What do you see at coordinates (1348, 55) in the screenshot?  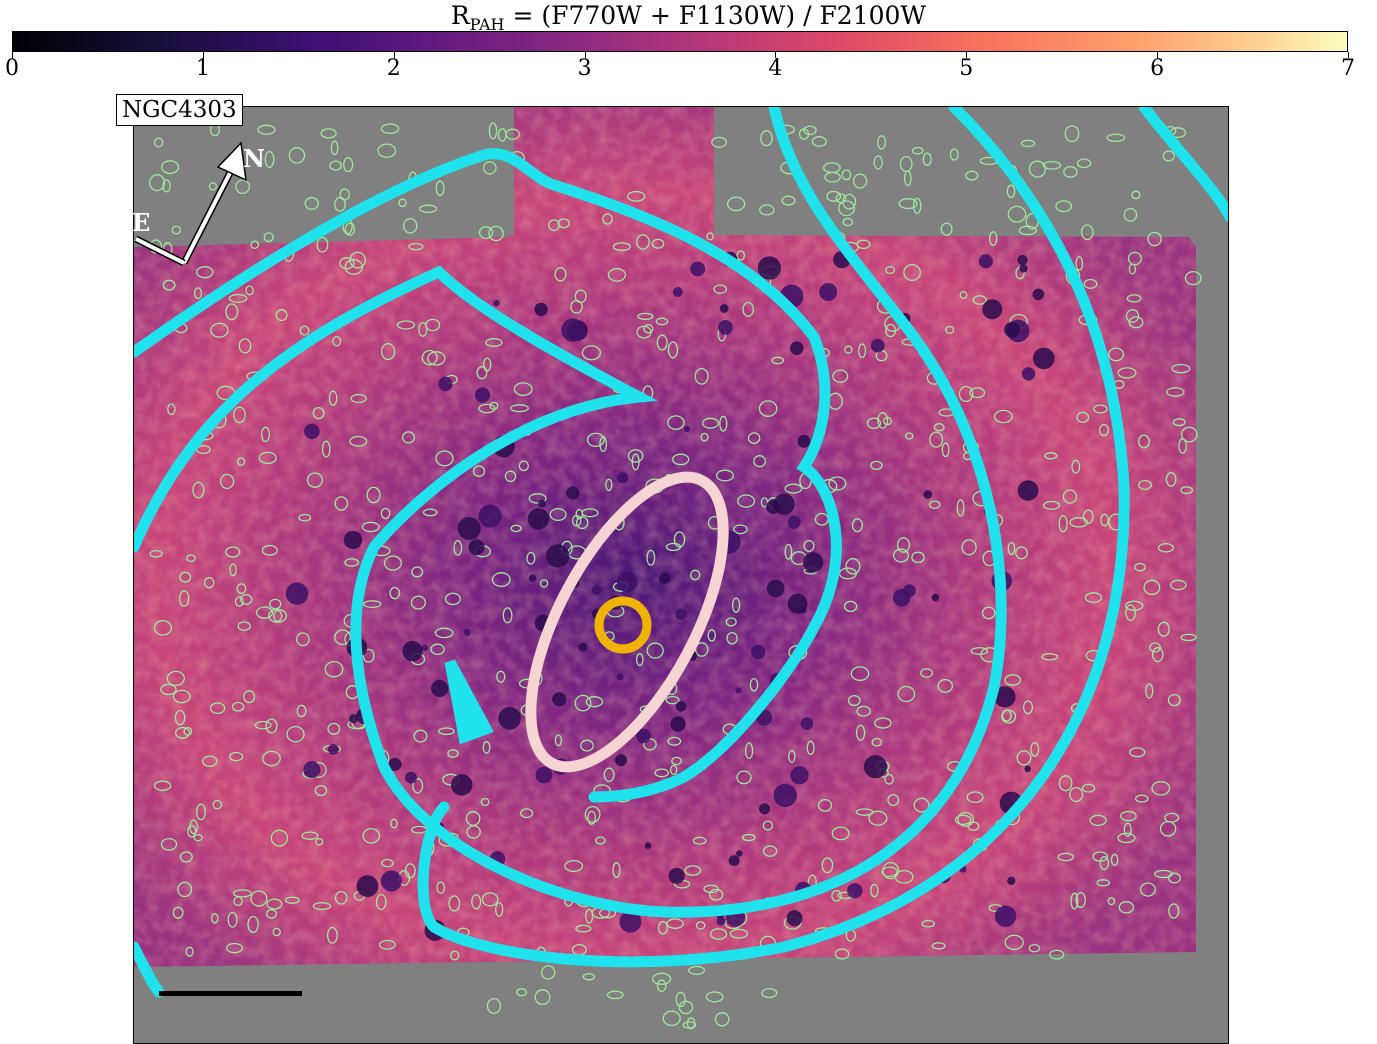 I see `colorbar-tick` at bounding box center [1348, 55].